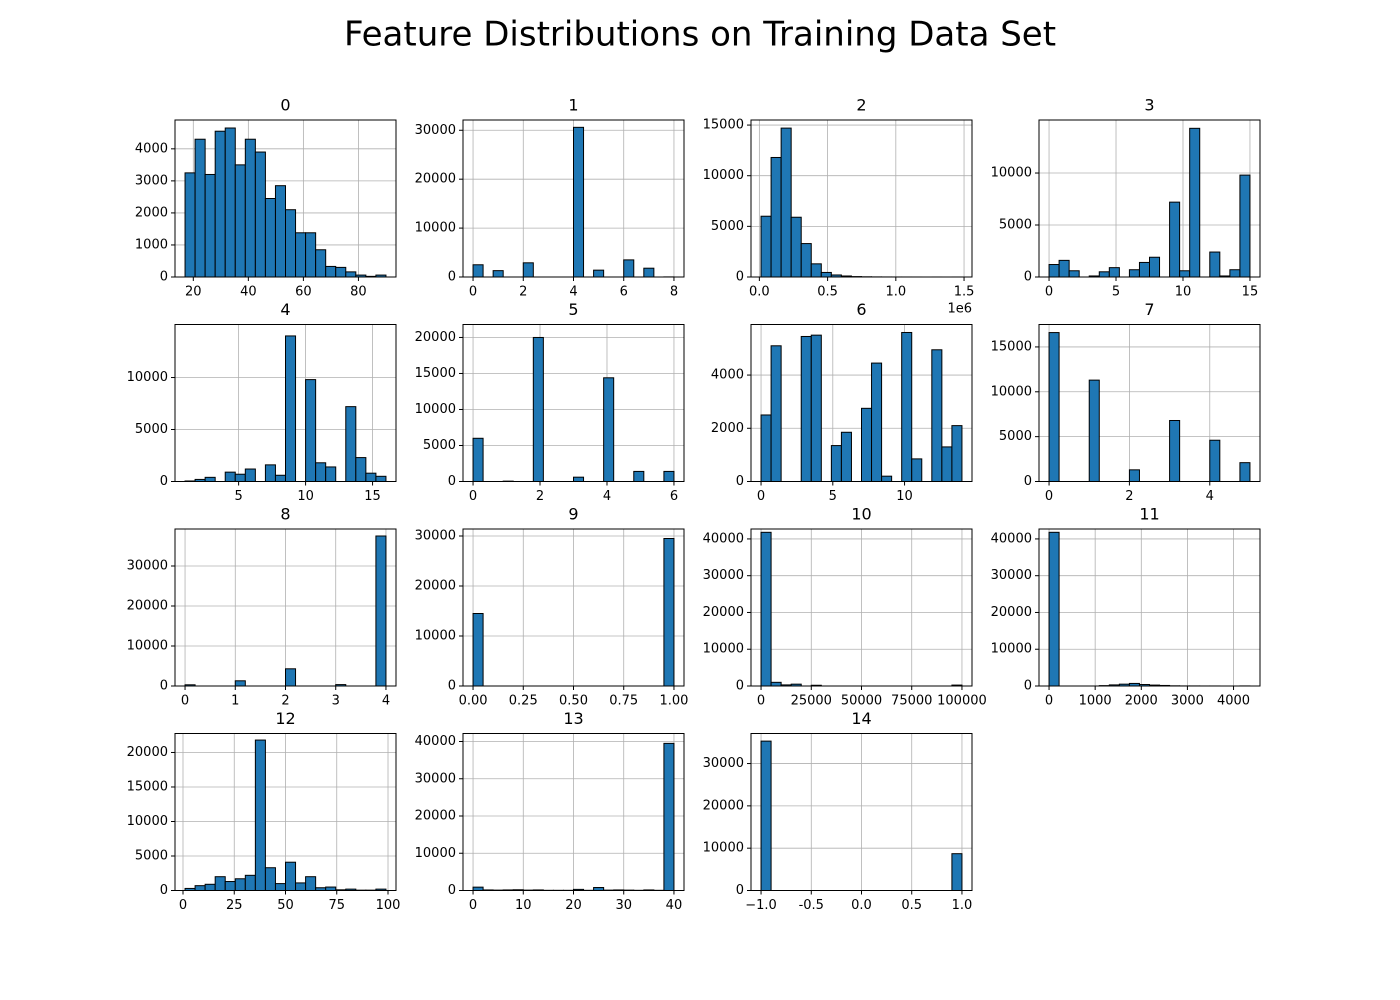 The width and height of the screenshot is (1400, 1000). I want to click on subplot-title: 9, so click(573, 514).